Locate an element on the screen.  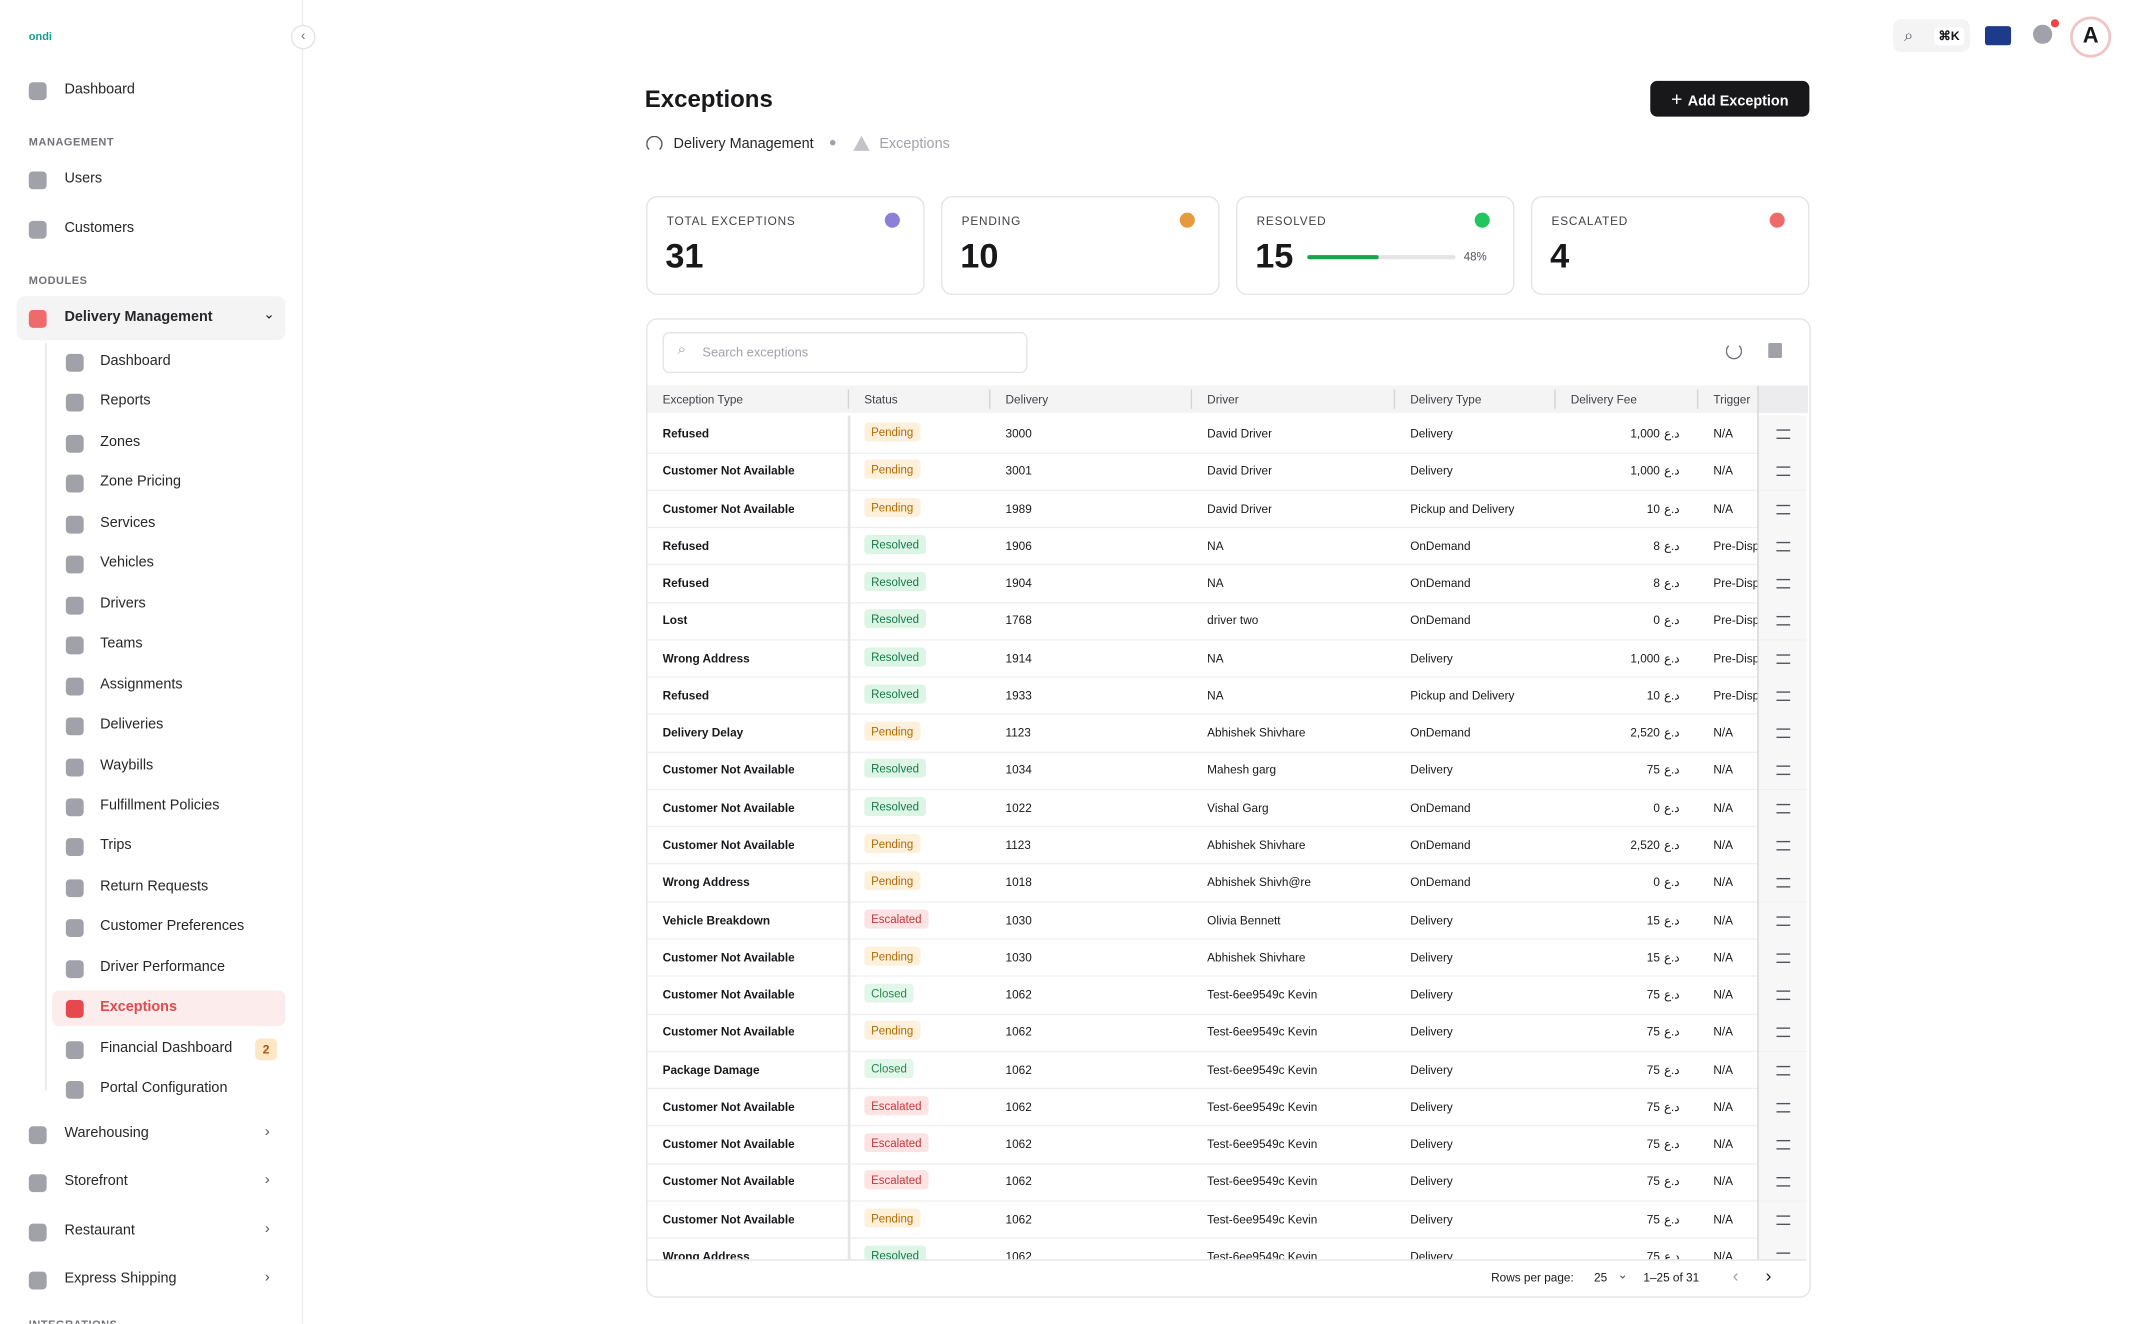
prev-page: ‹ is located at coordinates (1735, 1275).